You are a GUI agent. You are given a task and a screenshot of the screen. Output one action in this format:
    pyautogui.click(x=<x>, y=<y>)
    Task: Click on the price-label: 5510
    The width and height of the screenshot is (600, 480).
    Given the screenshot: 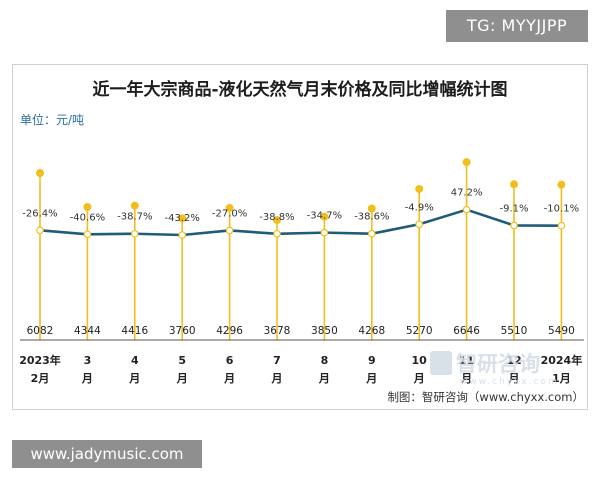 What is the action you would take?
    pyautogui.click(x=514, y=331)
    